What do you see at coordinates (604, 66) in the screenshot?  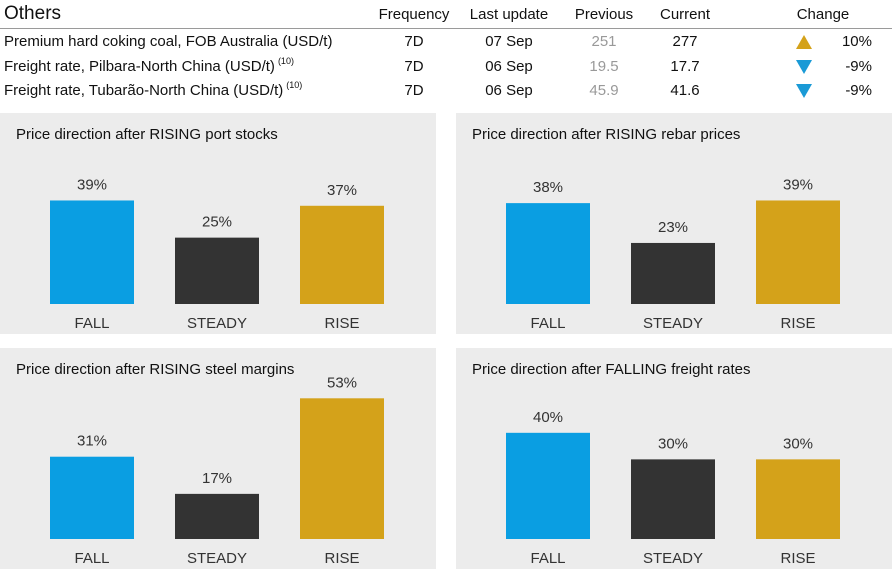 I see `previous-value: 19.5` at bounding box center [604, 66].